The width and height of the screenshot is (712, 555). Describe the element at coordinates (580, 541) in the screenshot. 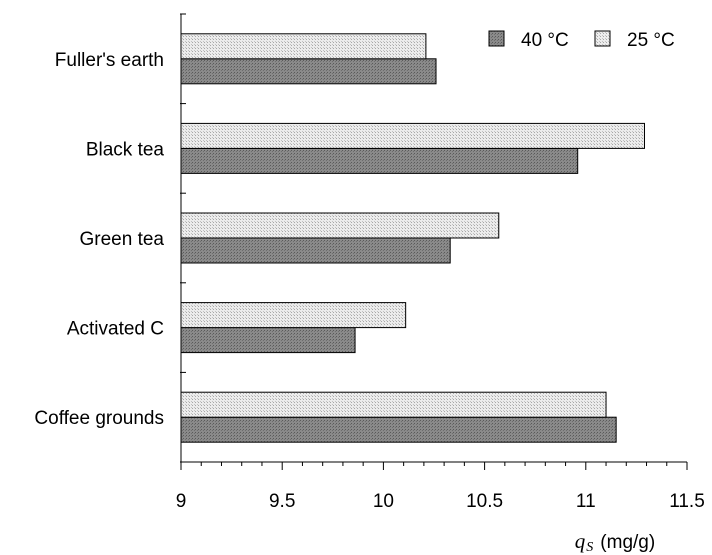

I see `x-axis-label-symbol: q` at that location.